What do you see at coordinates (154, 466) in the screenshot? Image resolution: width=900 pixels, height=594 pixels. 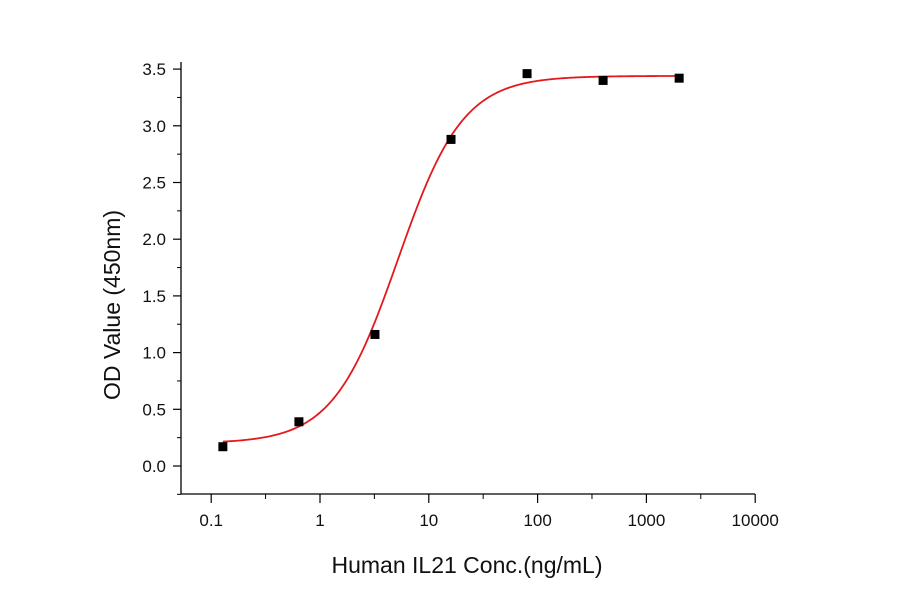 I see `y-tick-label: 0.0` at bounding box center [154, 466].